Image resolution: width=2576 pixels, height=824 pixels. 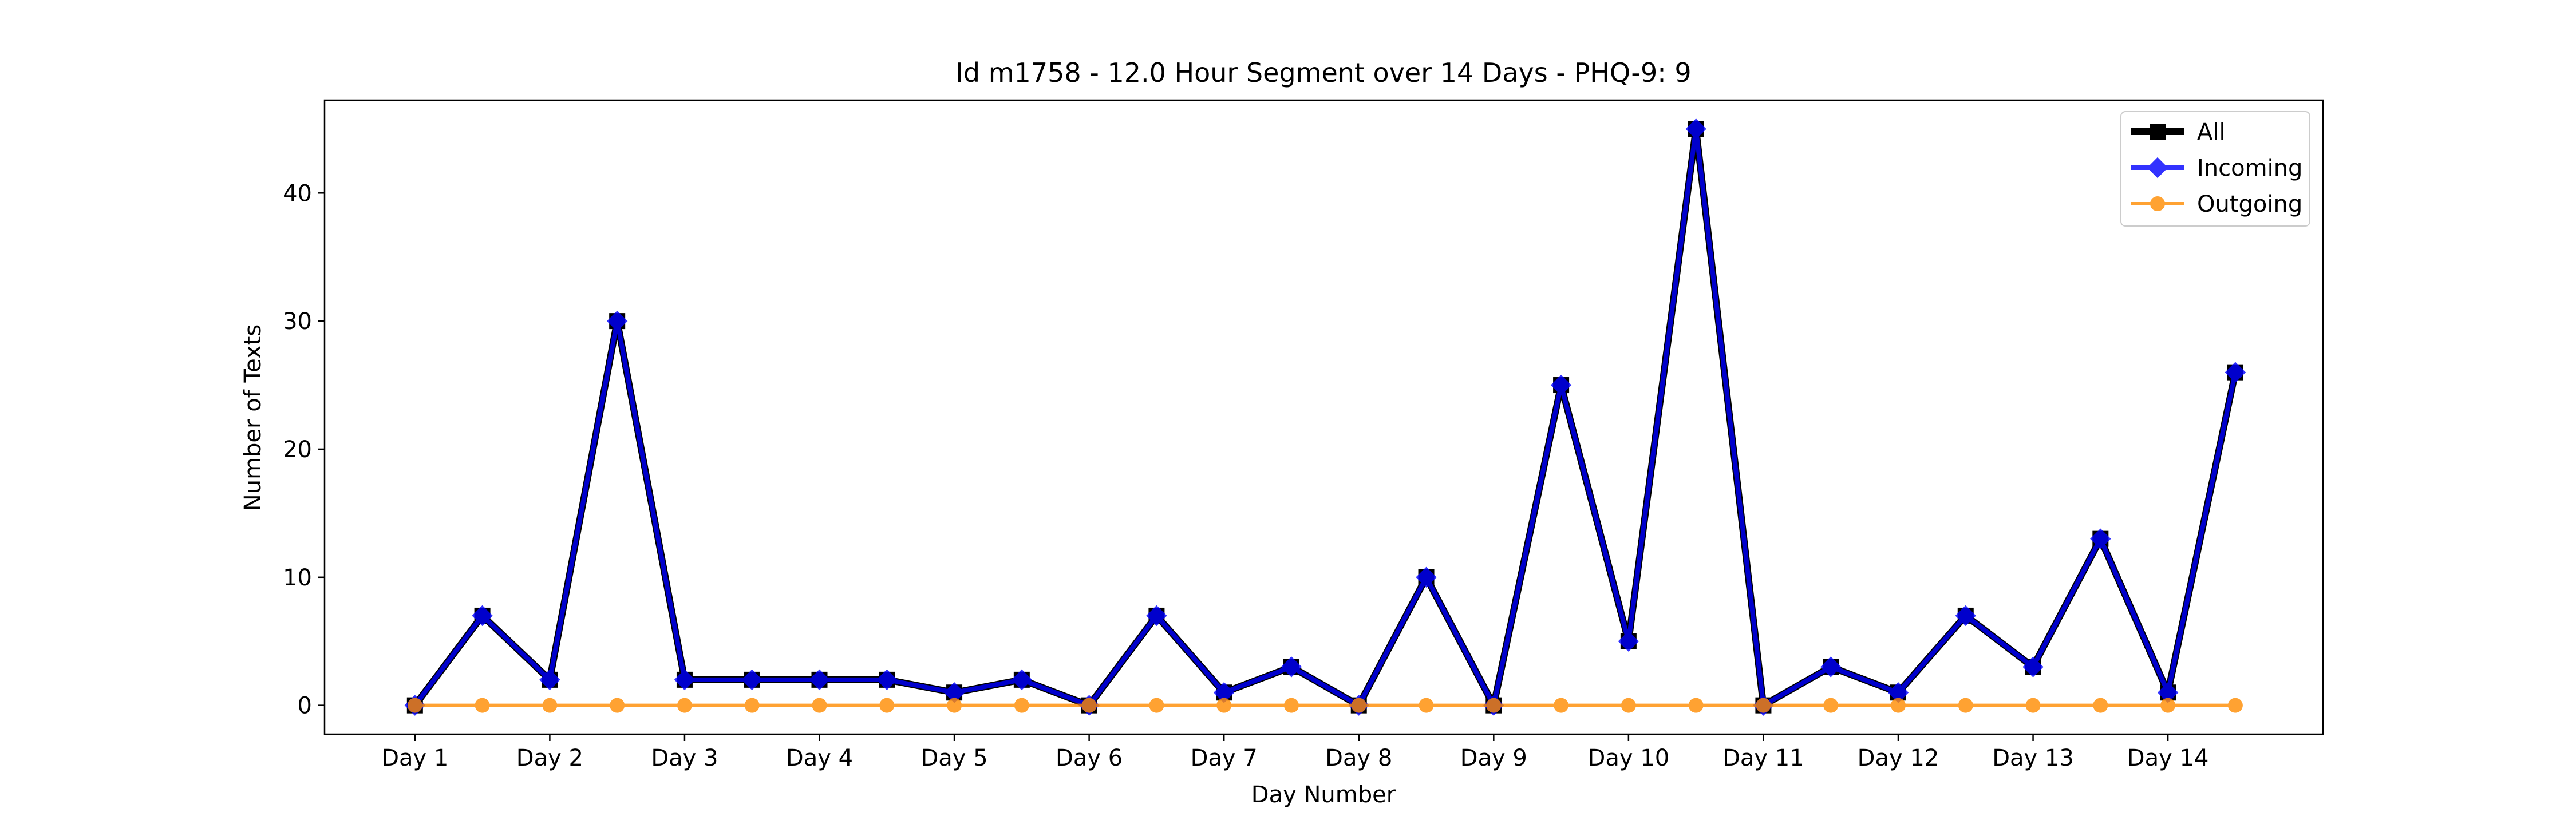 I want to click on x-axis-label: Day Number, so click(x=1323, y=795).